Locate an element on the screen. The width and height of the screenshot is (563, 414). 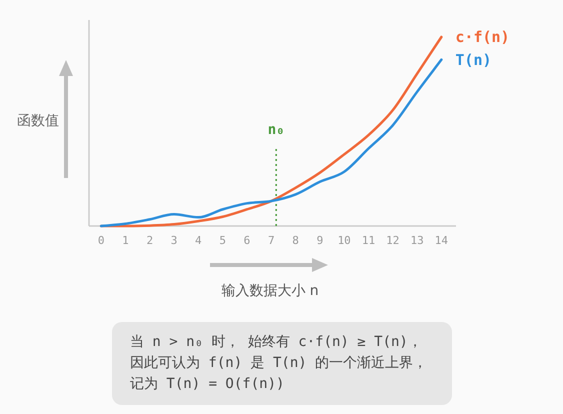
y-axis-title: 函数值 is located at coordinates (38, 121).